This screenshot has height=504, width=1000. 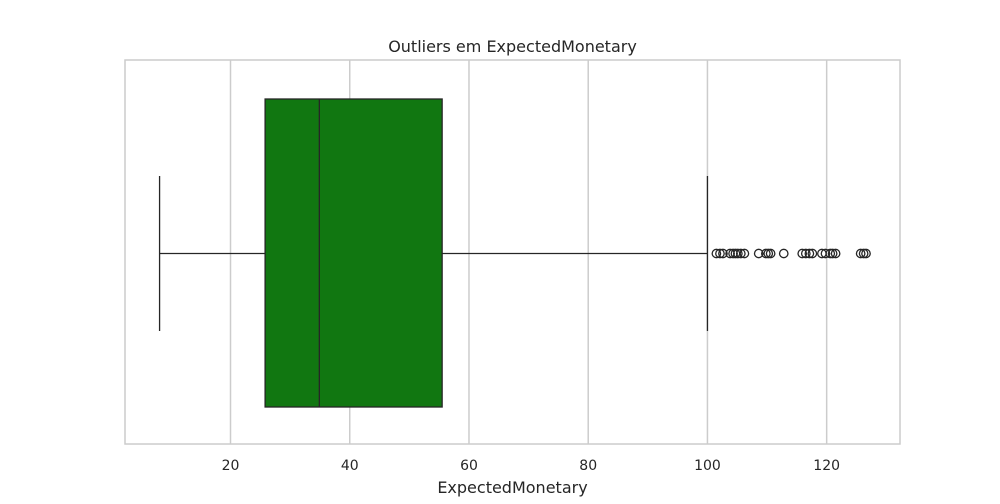 I want to click on x-tick-label: 20, so click(x=231, y=466).